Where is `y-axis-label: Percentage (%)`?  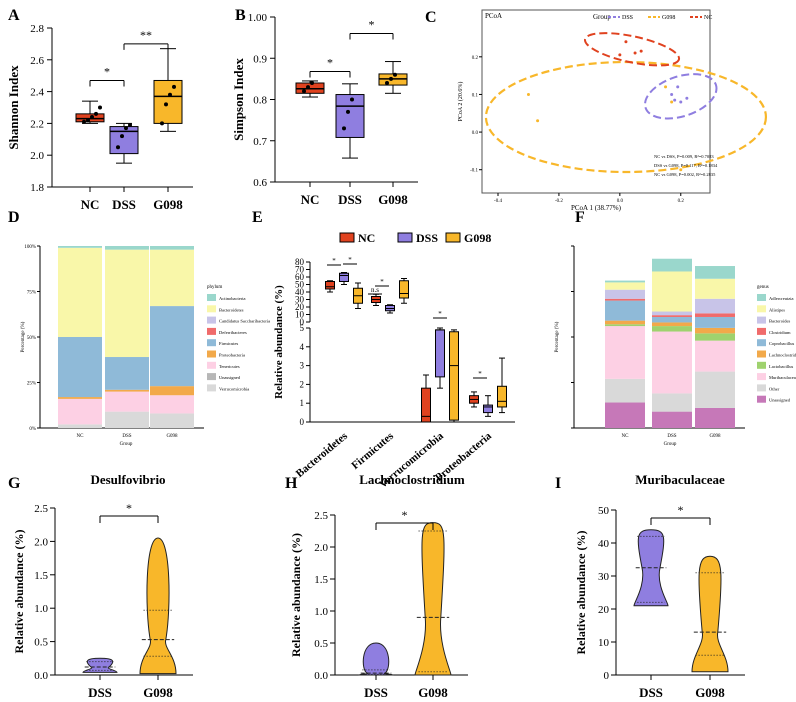 y-axis-label: Percentage (%) is located at coordinates (23, 336).